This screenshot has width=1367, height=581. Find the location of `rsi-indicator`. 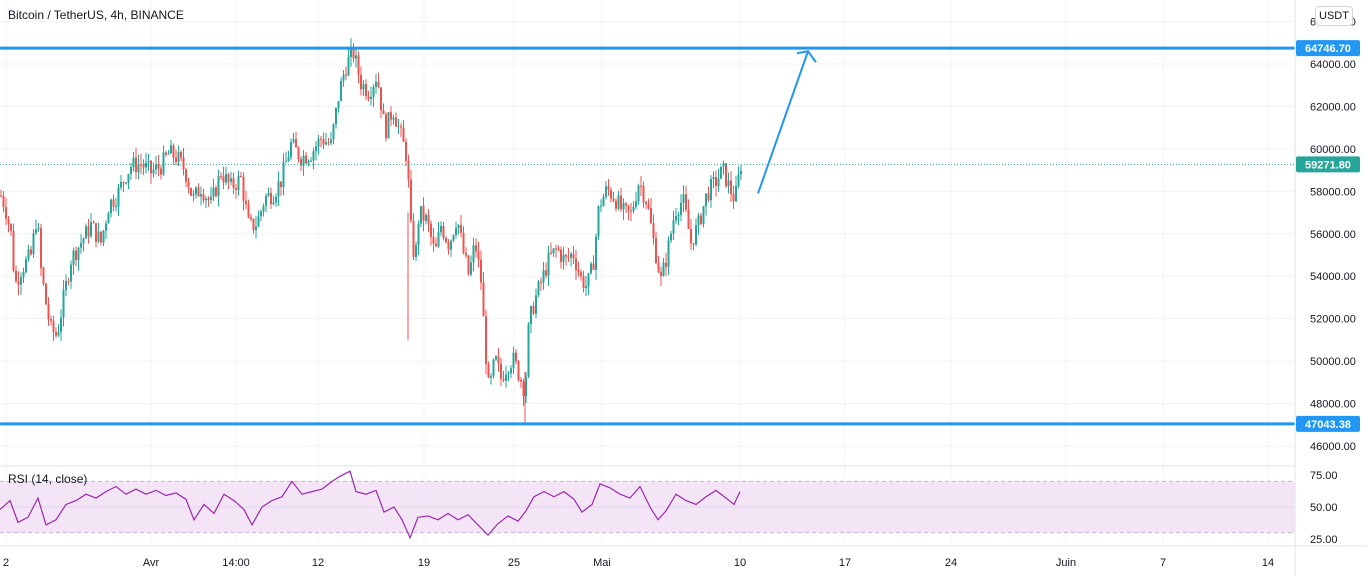

rsi-indicator is located at coordinates (647, 502).